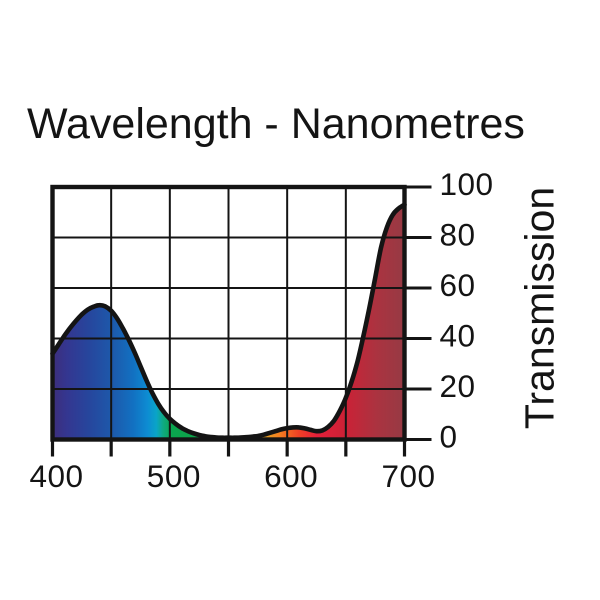 Image resolution: width=600 pixels, height=600 pixels. What do you see at coordinates (458, 285) in the screenshot?
I see `y-tick-label: 60` at bounding box center [458, 285].